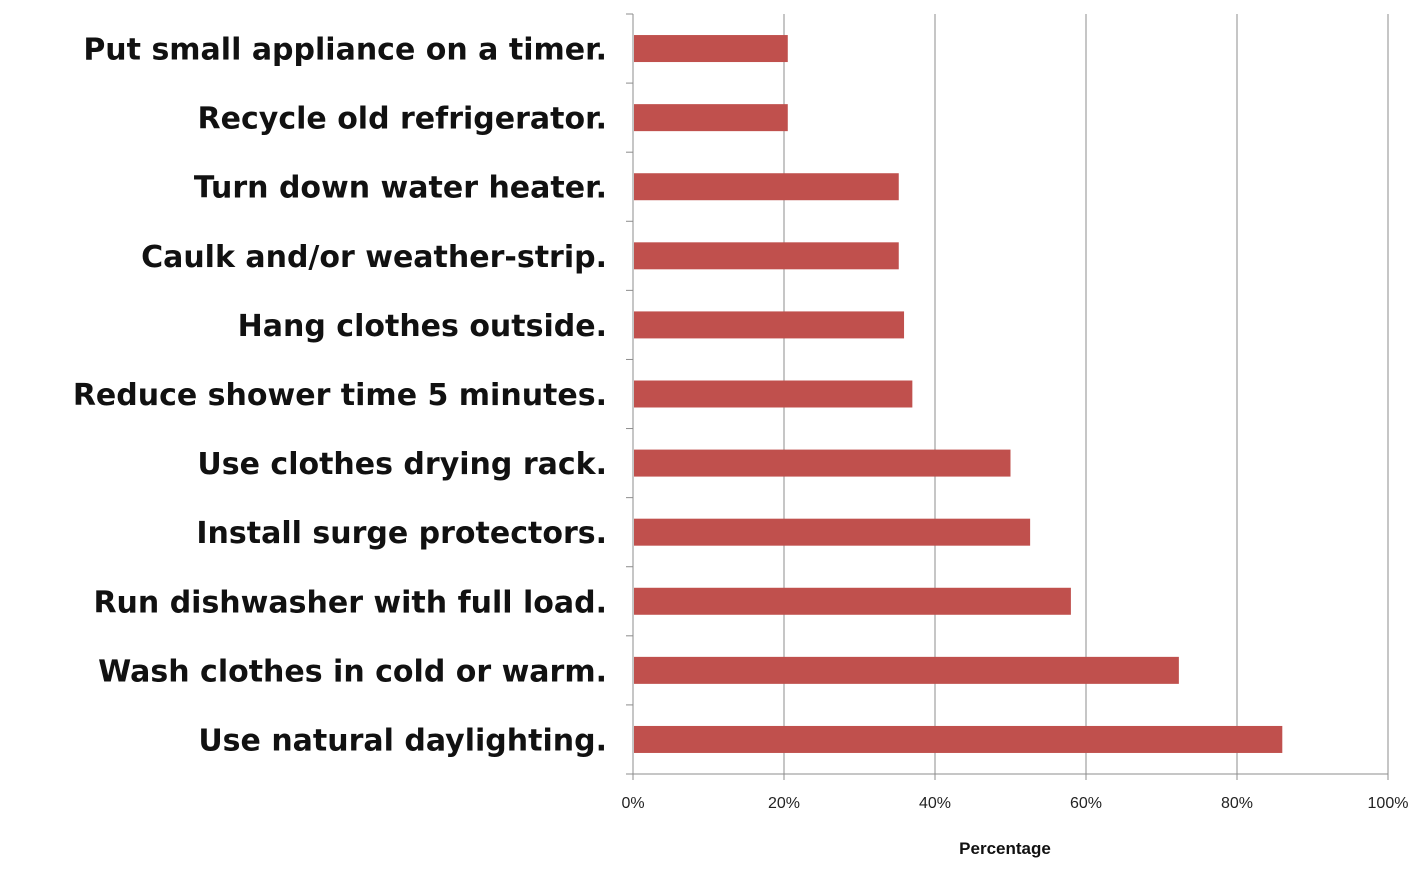  Describe the element at coordinates (401, 533) in the screenshot. I see `category-label: Install surge protectors.` at that location.